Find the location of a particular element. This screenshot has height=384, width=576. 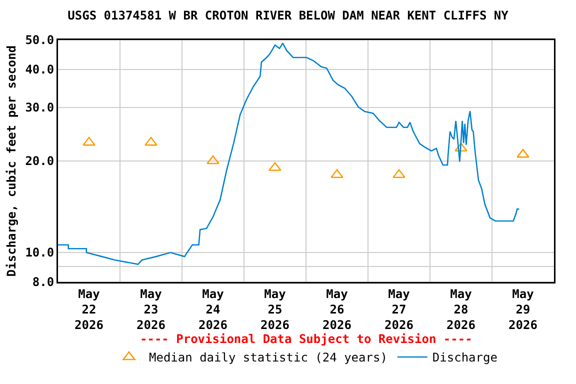

y-tick-label: 20.0 is located at coordinates (39, 161).